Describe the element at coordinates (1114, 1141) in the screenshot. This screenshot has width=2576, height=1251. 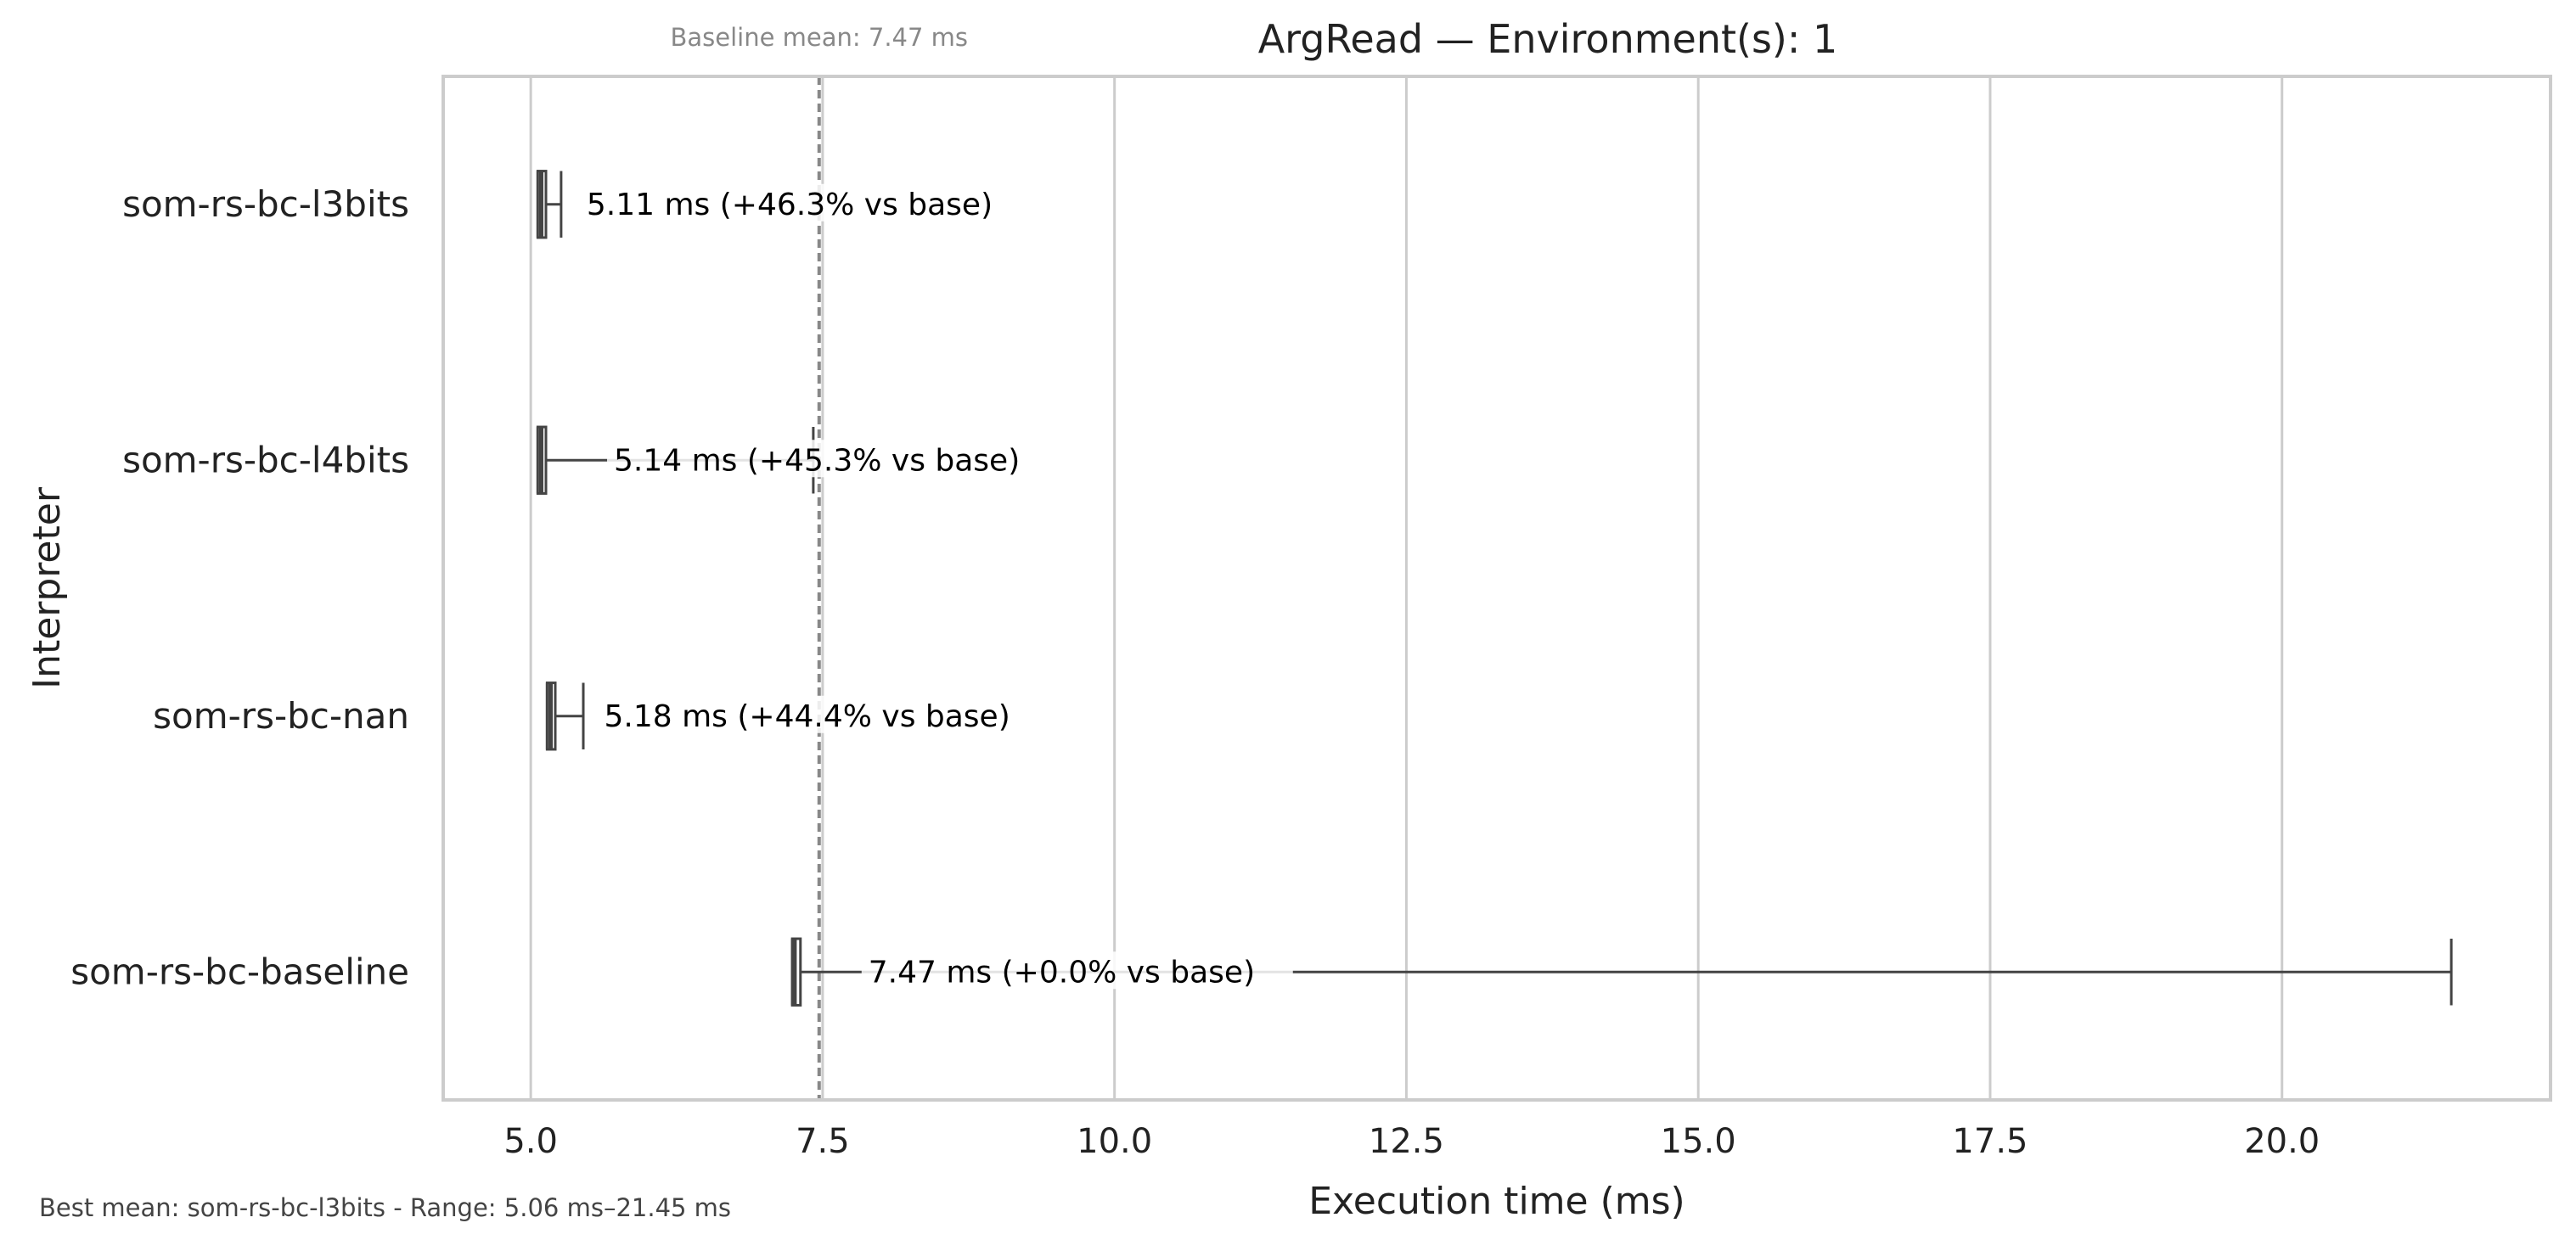
I see `x-tick-label: 10.0` at that location.